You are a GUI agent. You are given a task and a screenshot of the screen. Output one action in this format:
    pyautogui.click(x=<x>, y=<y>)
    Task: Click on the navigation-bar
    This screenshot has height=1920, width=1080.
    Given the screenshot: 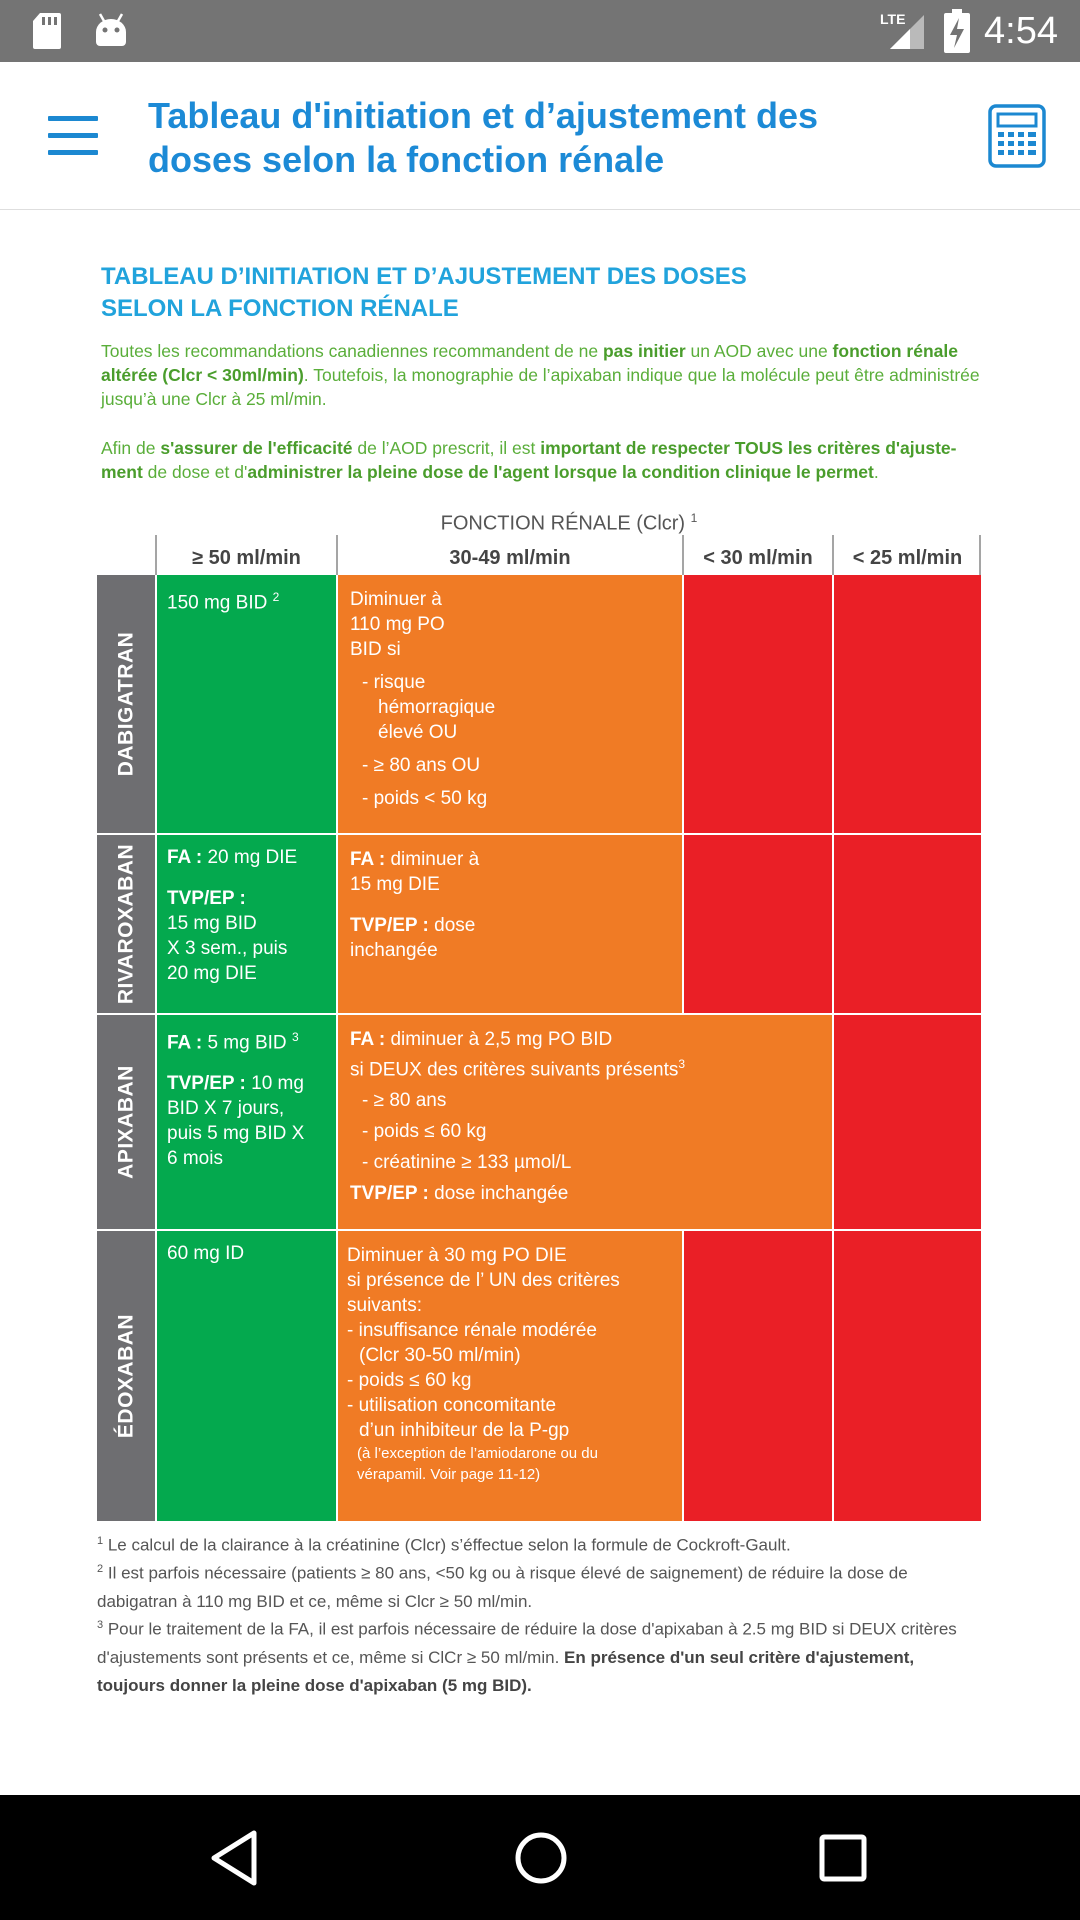 What is the action you would take?
    pyautogui.click(x=540, y=1857)
    